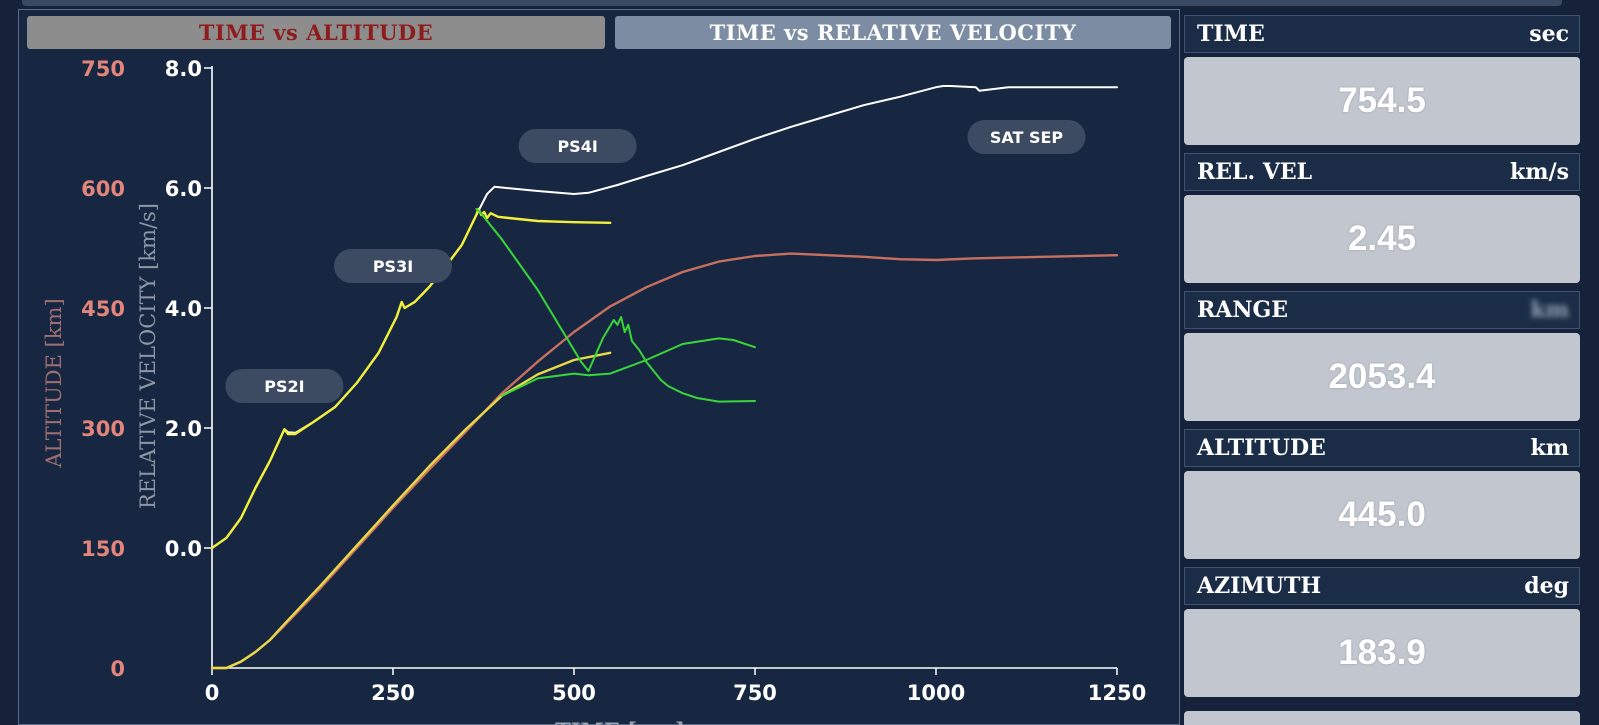  What do you see at coordinates (1382, 377) in the screenshot?
I see `readout-range-value: 2053.4` at bounding box center [1382, 377].